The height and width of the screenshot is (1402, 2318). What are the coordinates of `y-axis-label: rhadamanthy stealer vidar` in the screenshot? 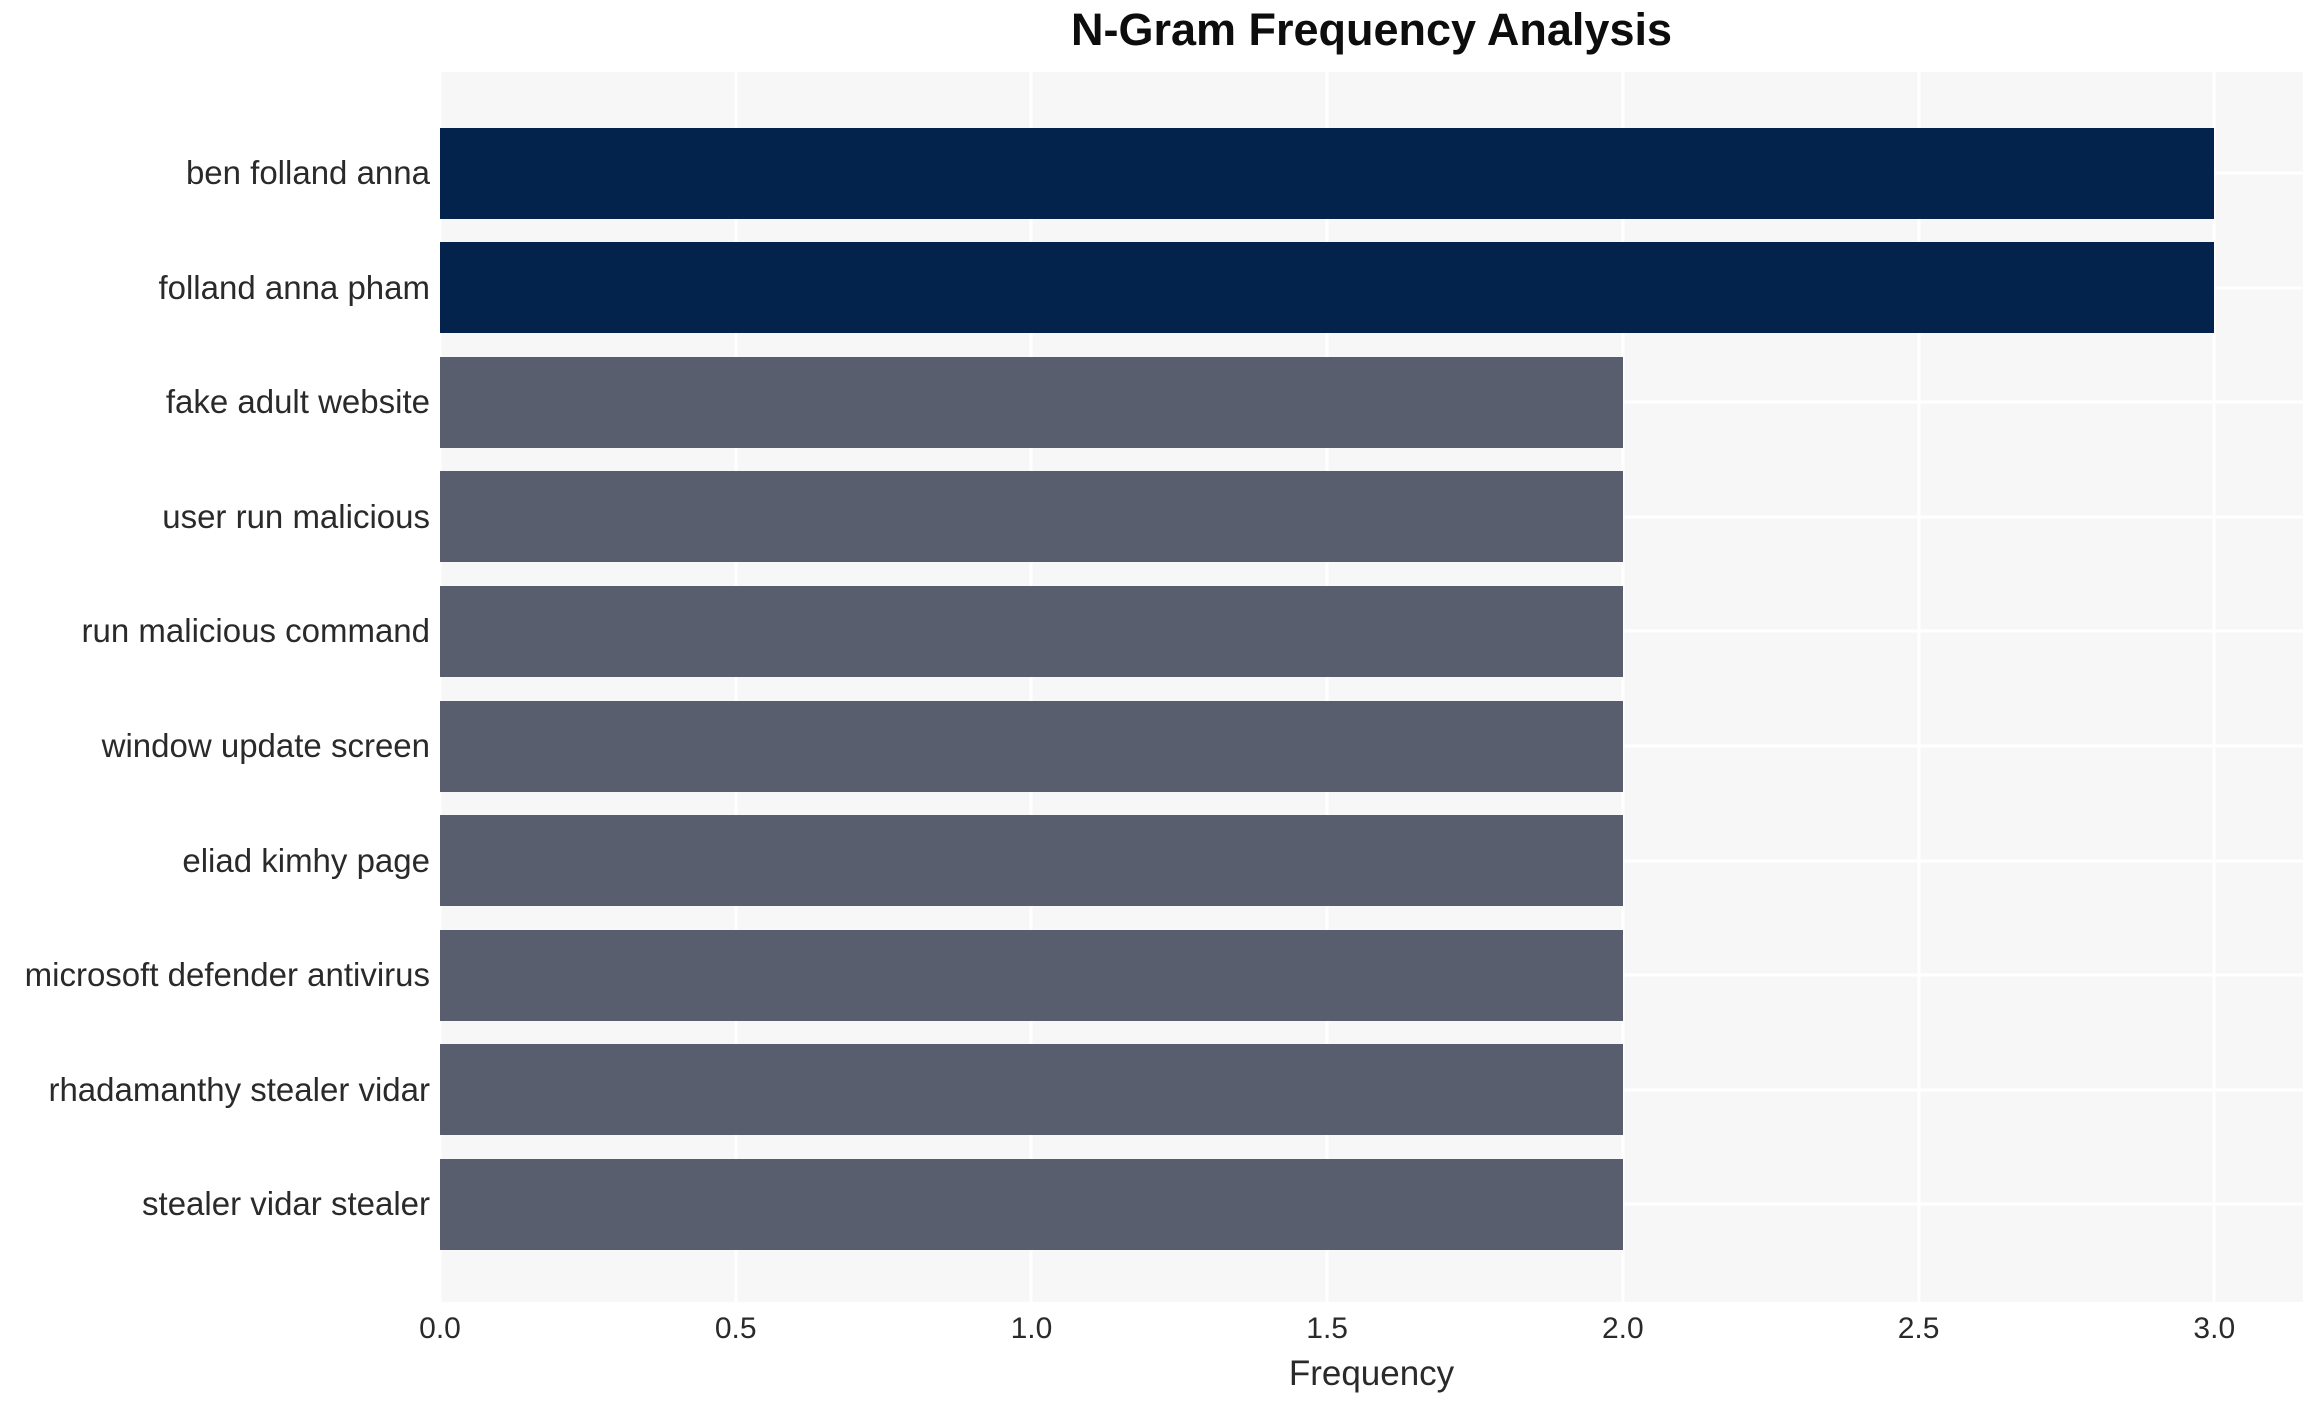 It's located at (239, 1089).